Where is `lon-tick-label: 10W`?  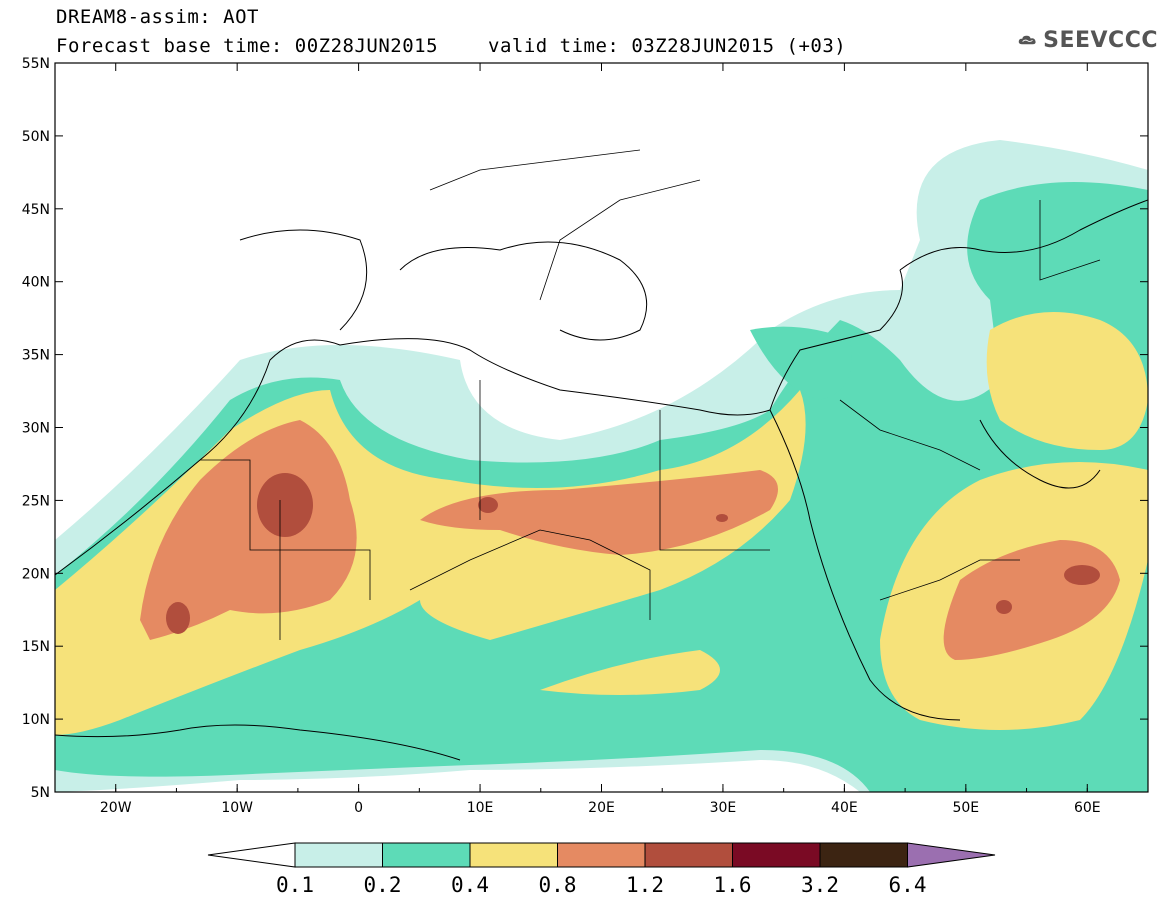 lon-tick-label: 10W is located at coordinates (237, 808).